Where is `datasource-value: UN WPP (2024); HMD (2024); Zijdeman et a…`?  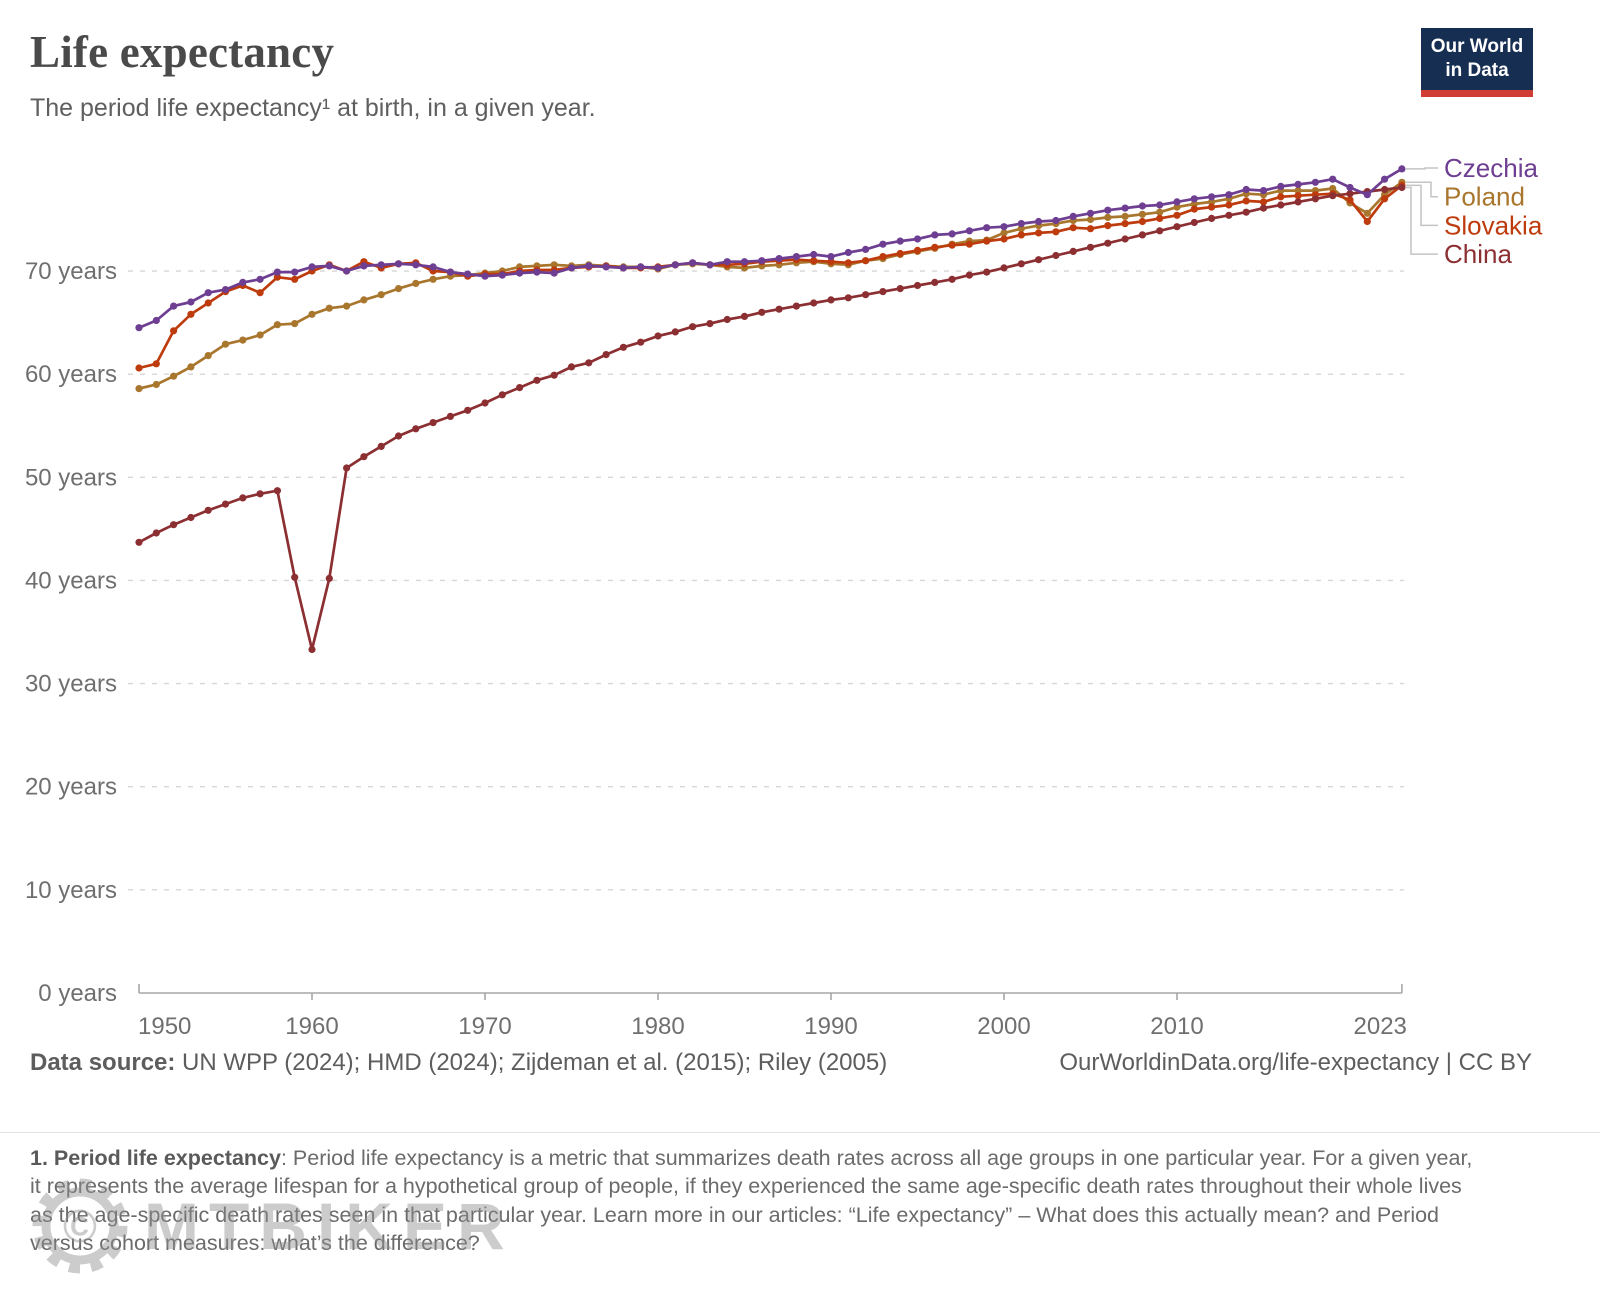
datasource-value: UN WPP (2024); HMD (2024); Zijdeman et a… is located at coordinates (531, 1062).